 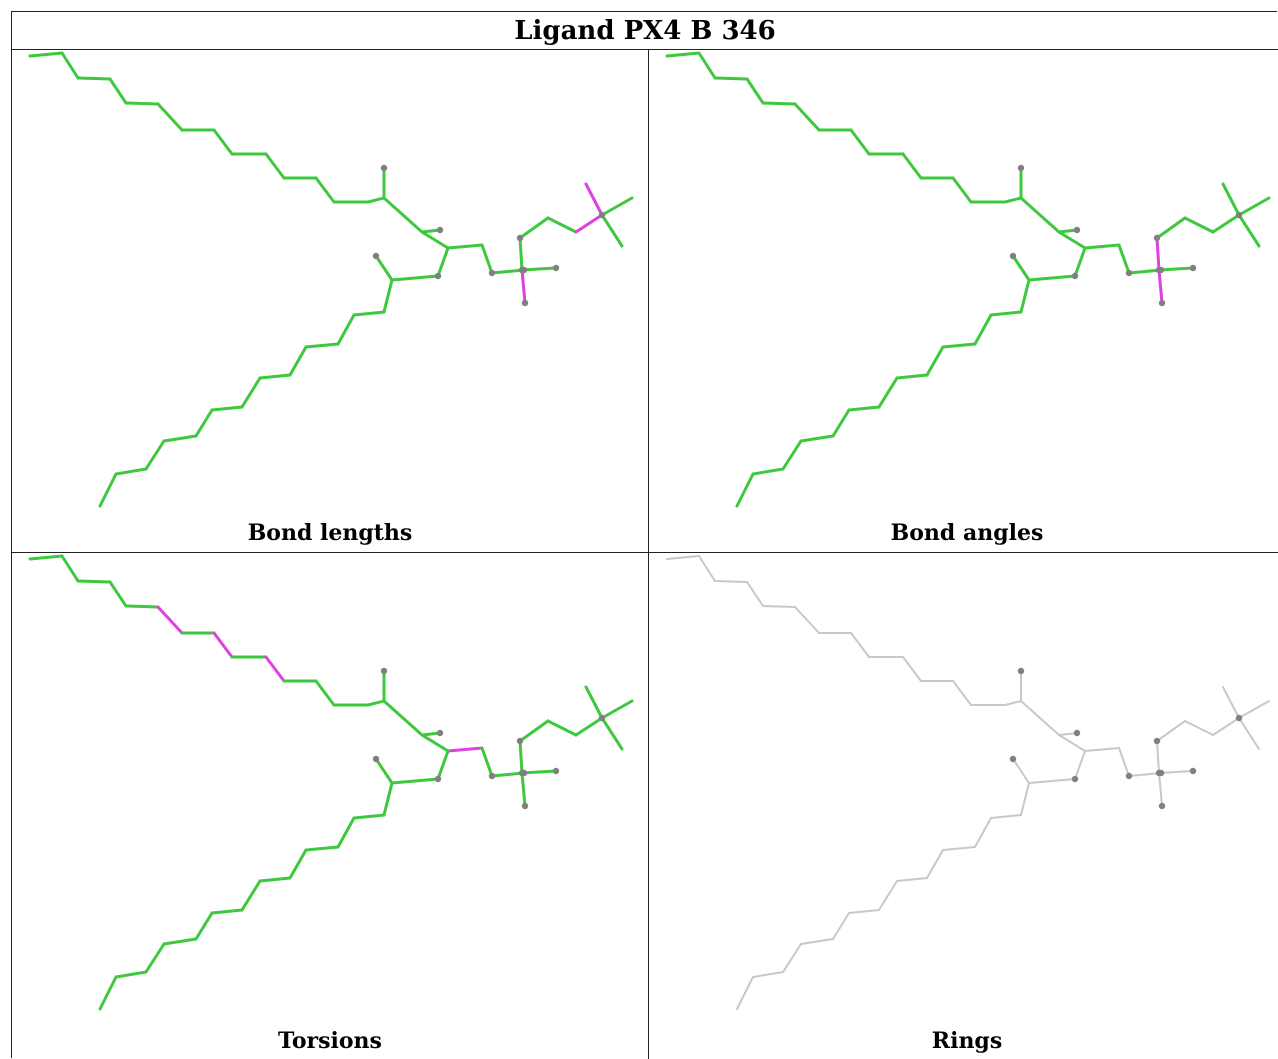 What do you see at coordinates (330, 533) in the screenshot?
I see `caption-bond-lengths: Bond lengths` at bounding box center [330, 533].